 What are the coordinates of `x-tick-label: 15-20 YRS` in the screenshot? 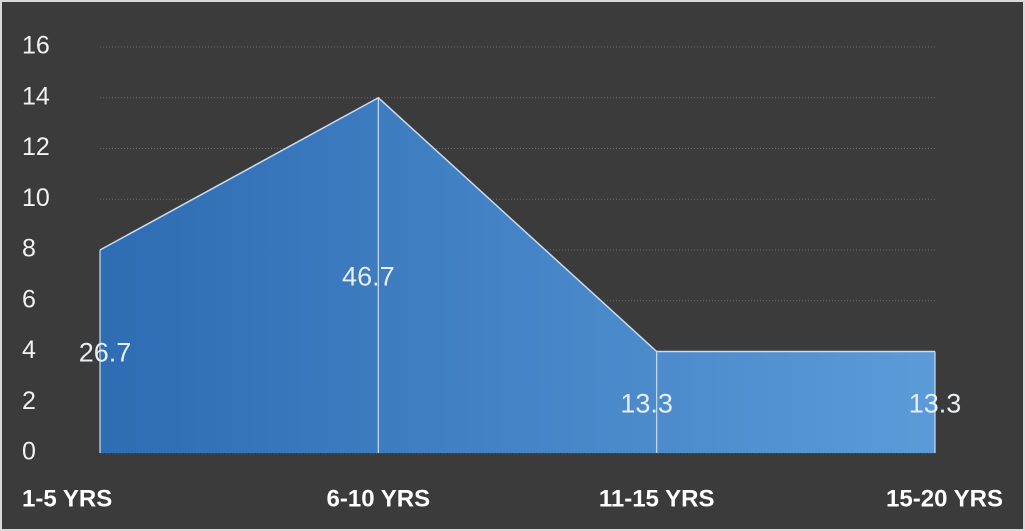 It's located at (944, 498).